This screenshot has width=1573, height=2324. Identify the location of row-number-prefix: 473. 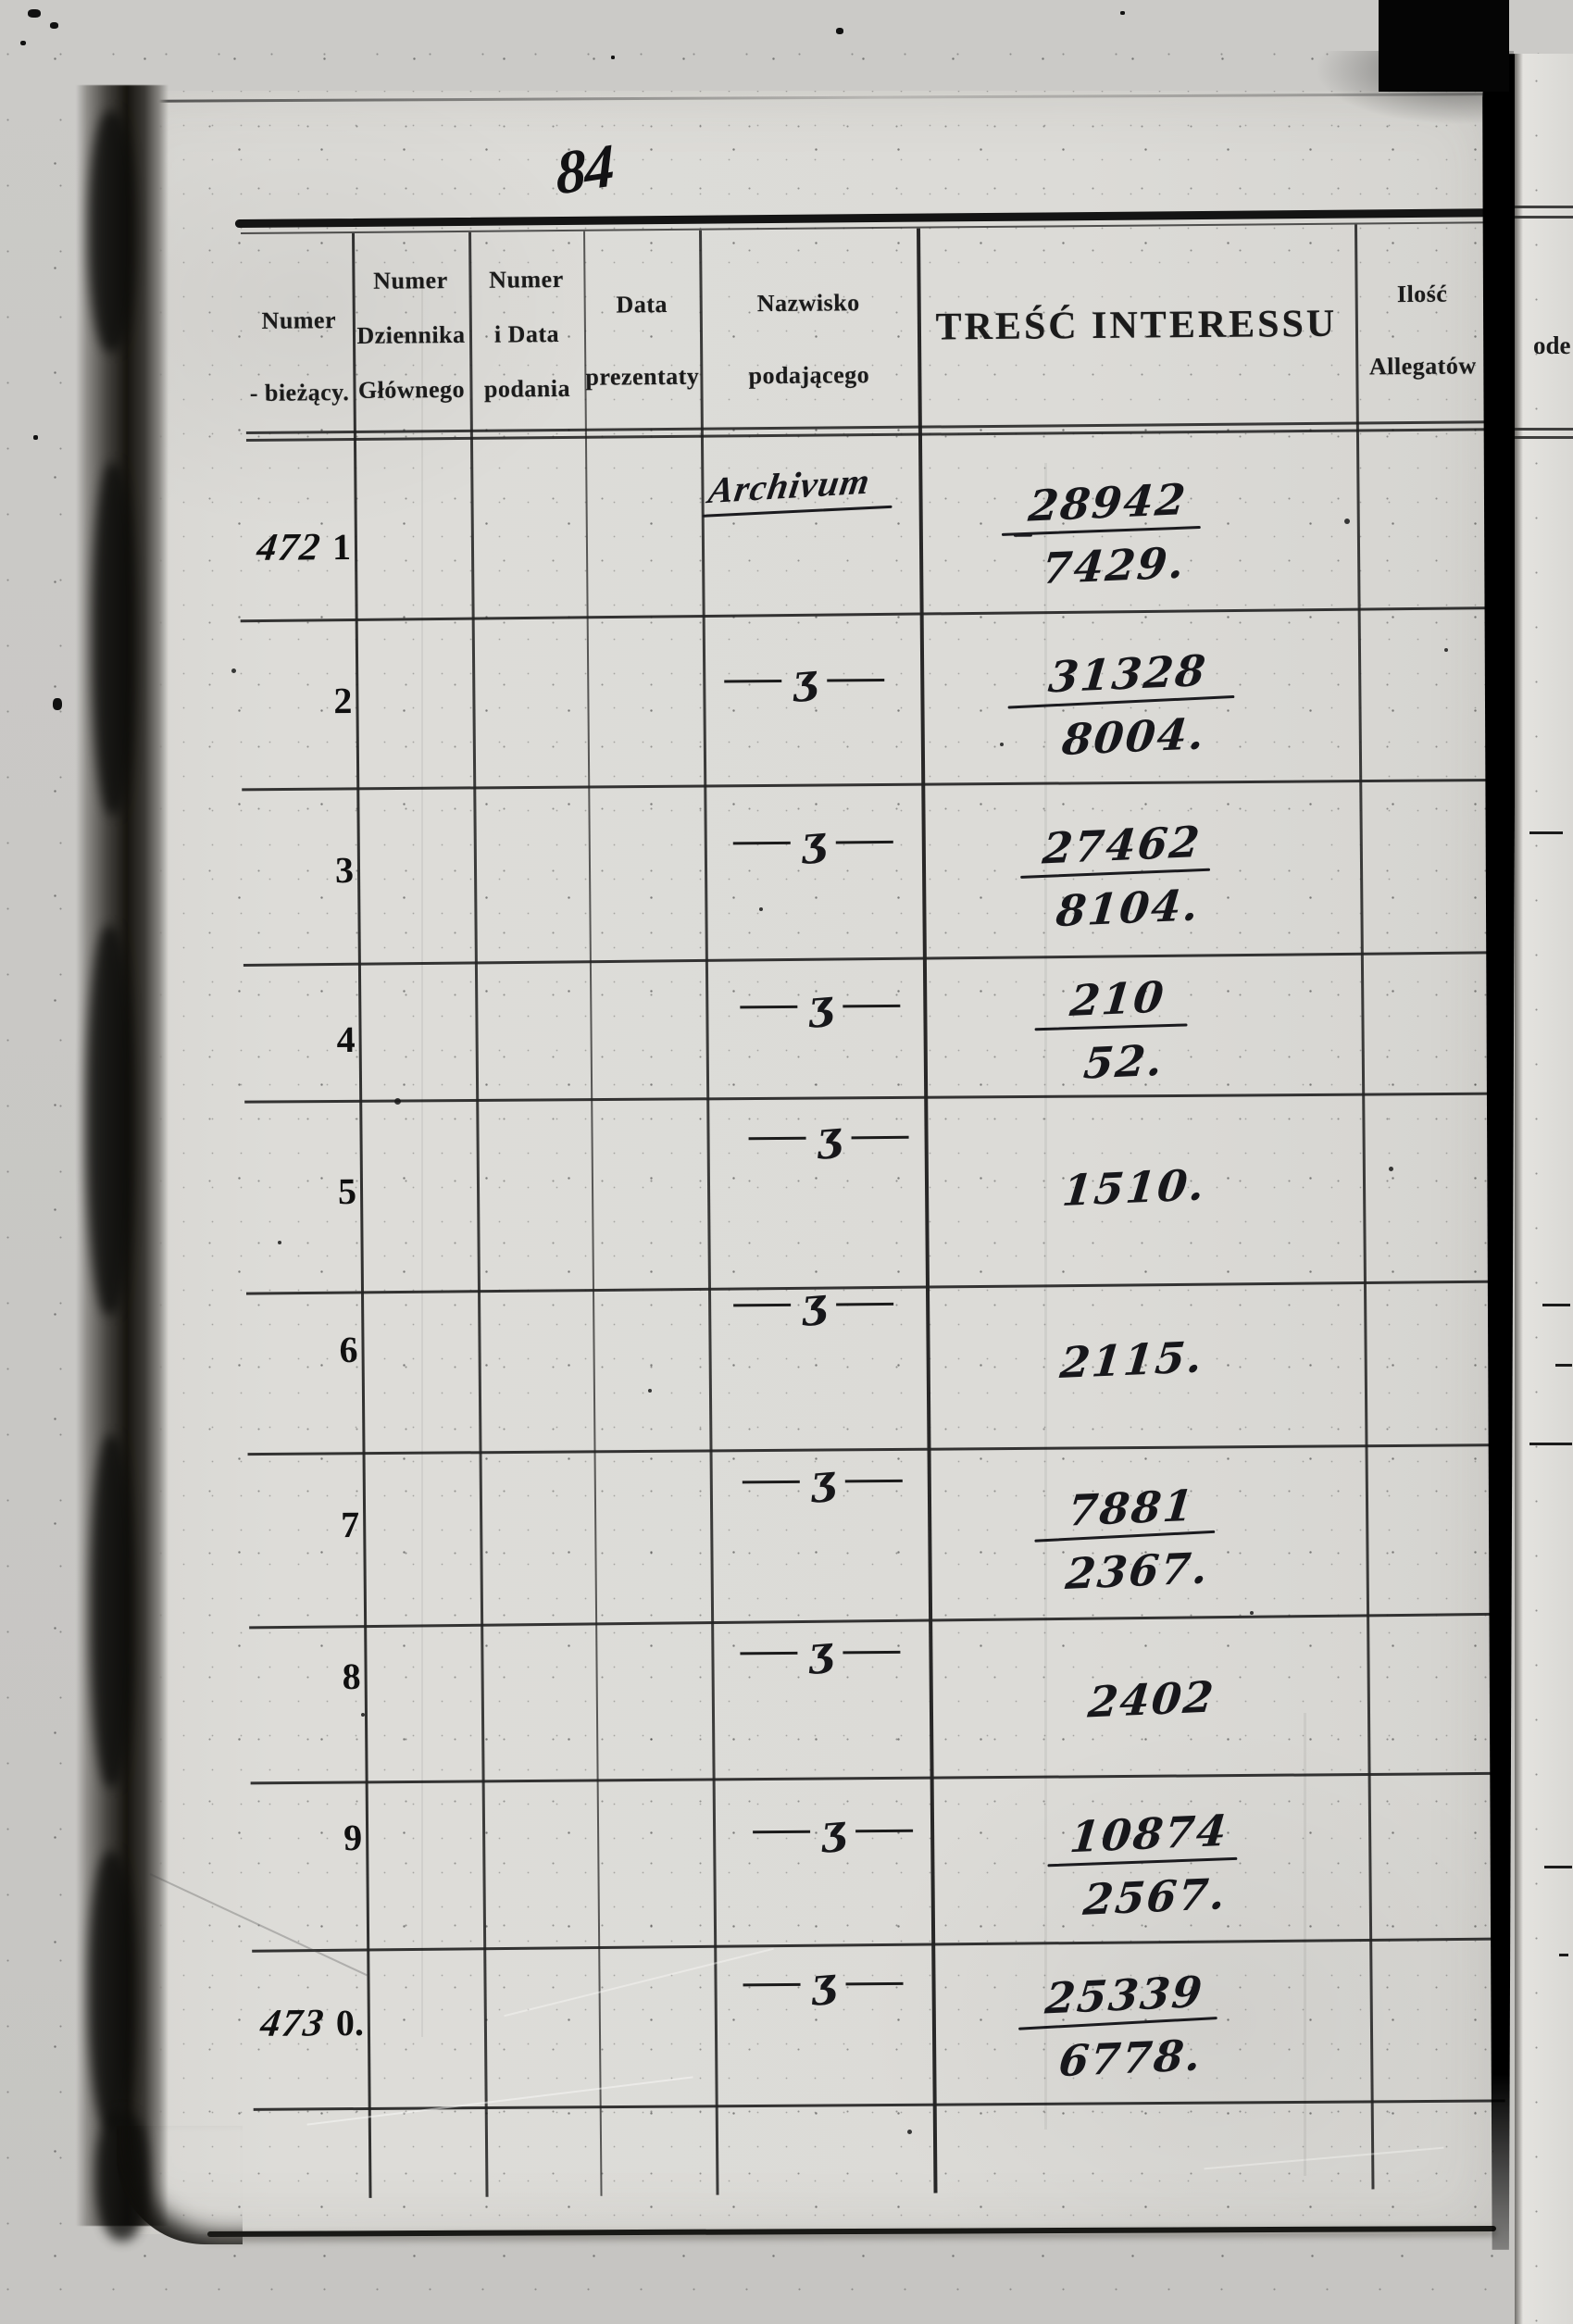
(292, 2023).